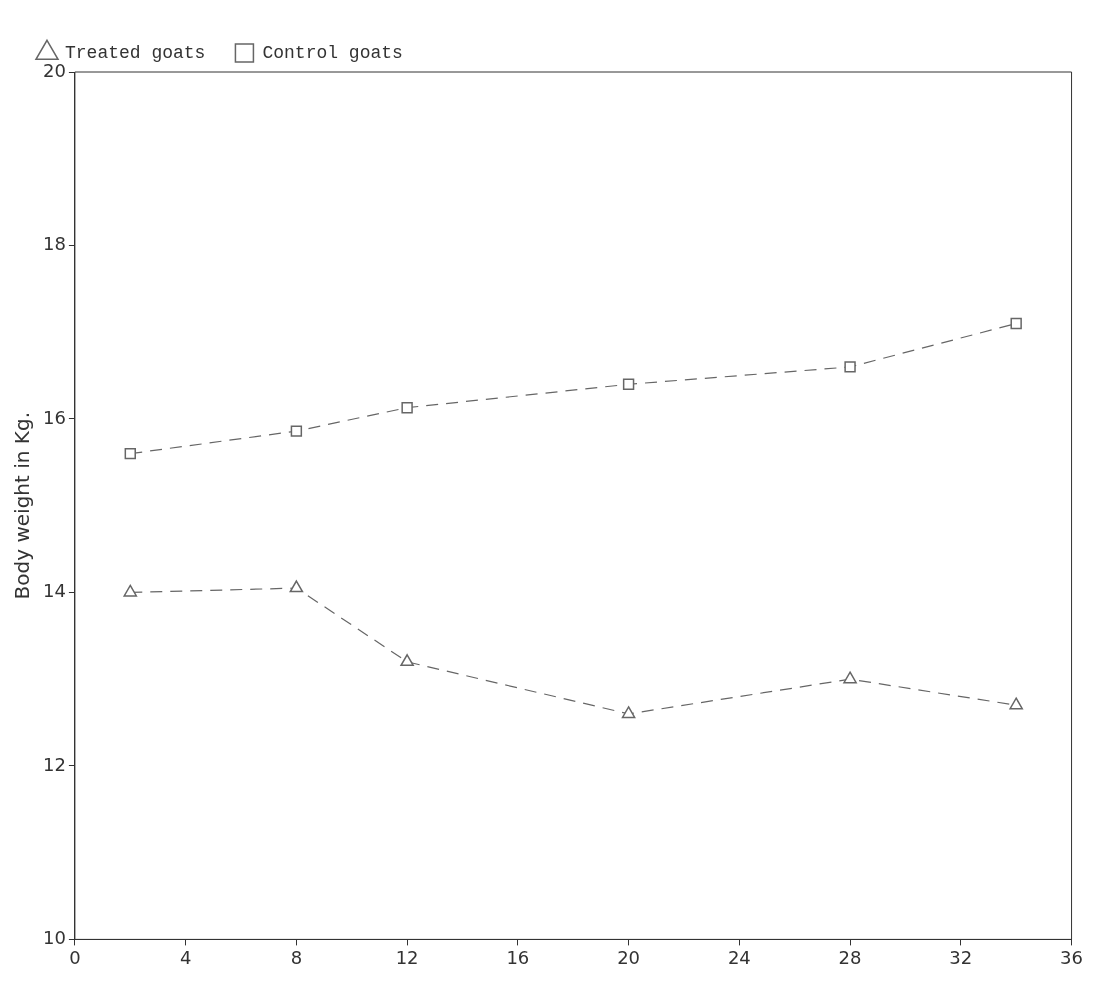  What do you see at coordinates (407, 957) in the screenshot?
I see `x-tick-label: 12` at bounding box center [407, 957].